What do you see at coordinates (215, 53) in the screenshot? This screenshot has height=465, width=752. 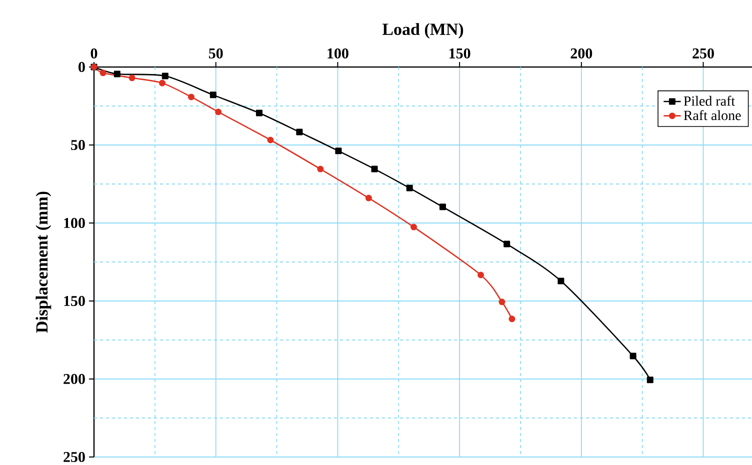 I see `x-tick-label: 50` at bounding box center [215, 53].